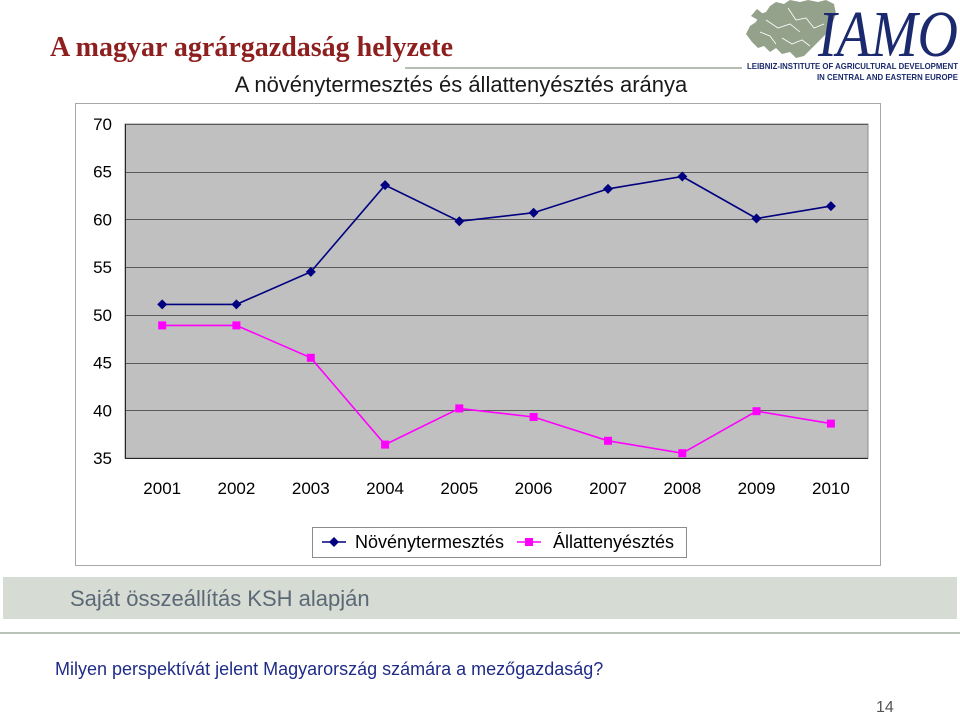 This screenshot has height=718, width=960. What do you see at coordinates (102, 267) in the screenshot?
I see `y-tick-label: 55` at bounding box center [102, 267].